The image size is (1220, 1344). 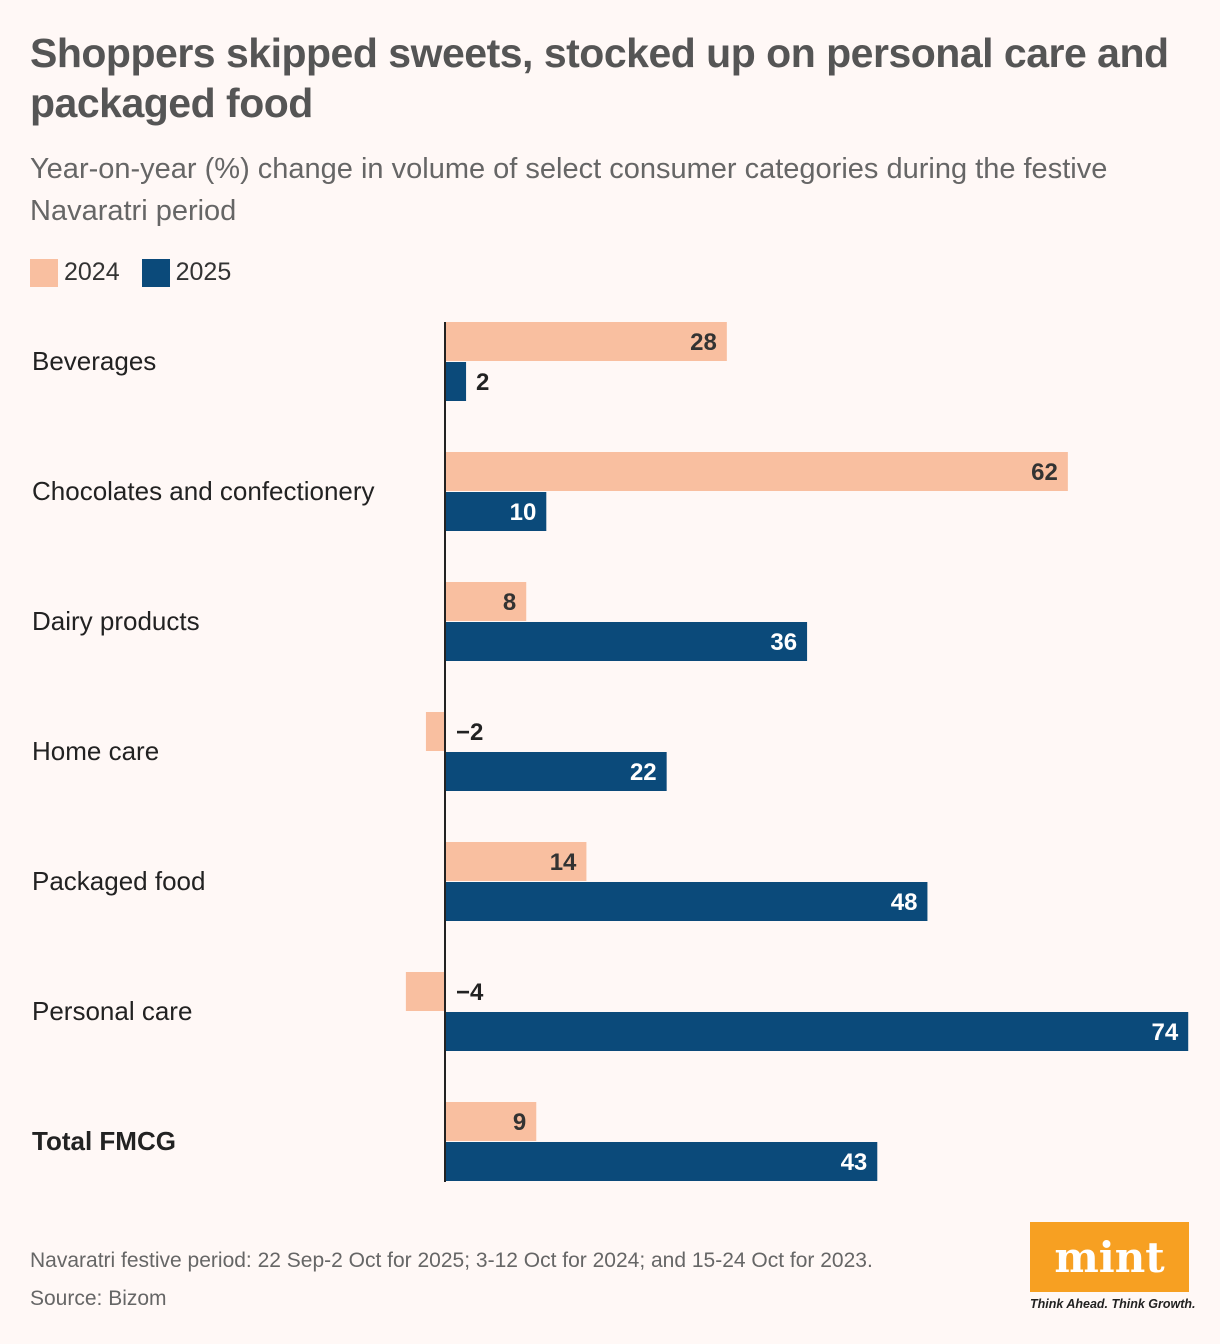 What do you see at coordinates (519, 1122) in the screenshot?
I see `data-label-2024: 9` at bounding box center [519, 1122].